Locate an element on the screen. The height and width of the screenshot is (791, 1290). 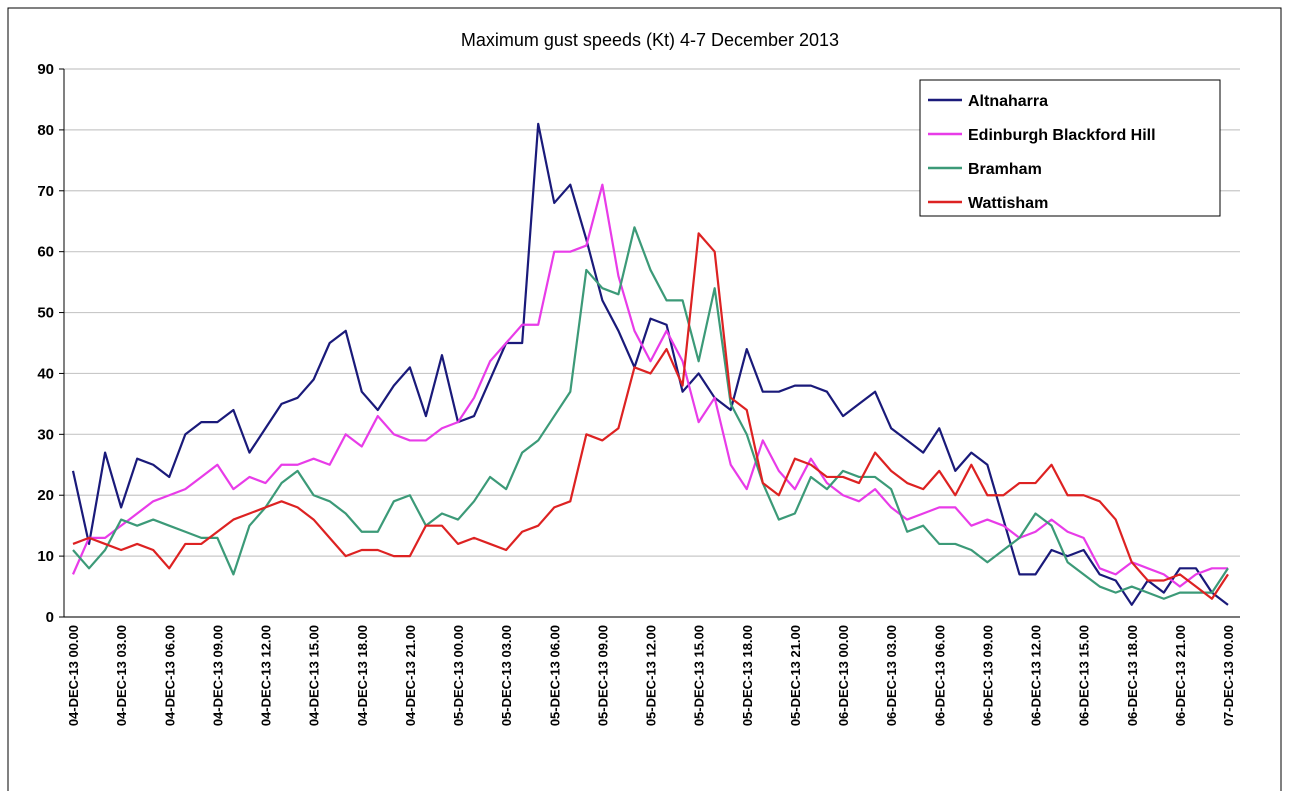
x-tick-label: 06-DEC-13 12.00 is located at coordinates (1036, 675).